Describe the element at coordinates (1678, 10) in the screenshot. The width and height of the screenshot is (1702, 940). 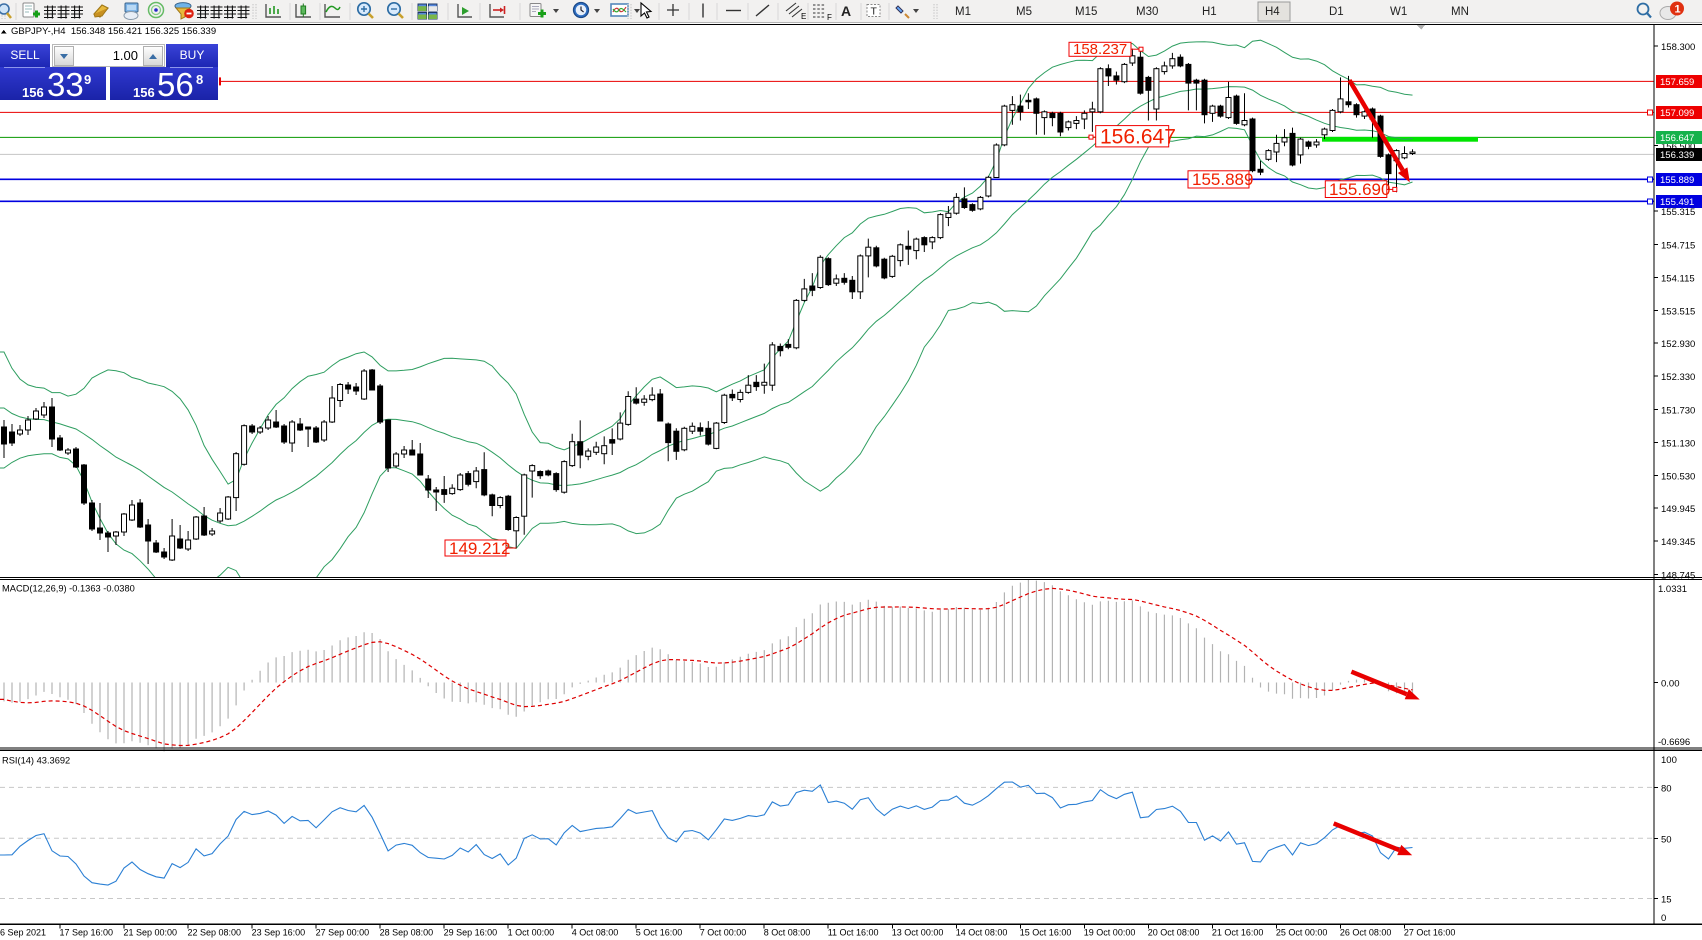
I see `svg-text: 1` at that location.